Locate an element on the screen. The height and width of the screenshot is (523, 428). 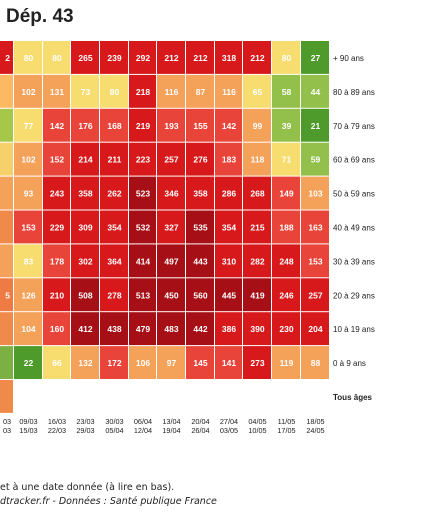
heatmap-cell-value: 219 is located at coordinates (143, 126).